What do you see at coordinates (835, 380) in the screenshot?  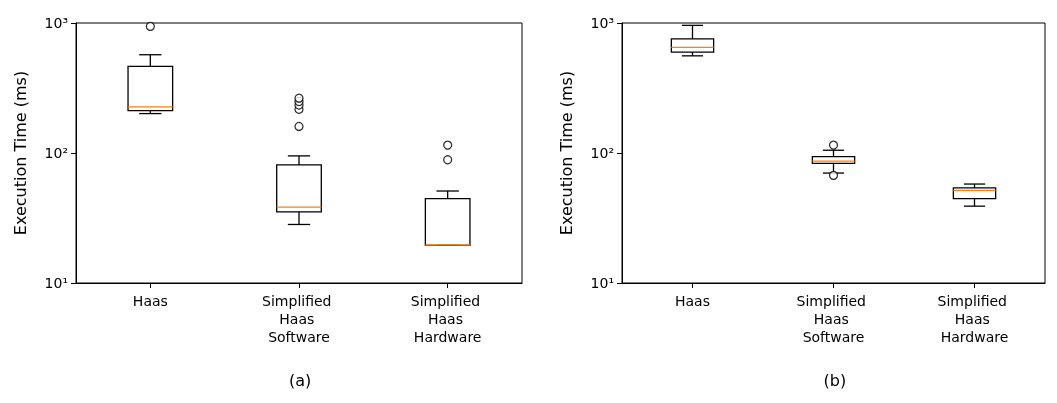 I see `text: (b)` at bounding box center [835, 380].